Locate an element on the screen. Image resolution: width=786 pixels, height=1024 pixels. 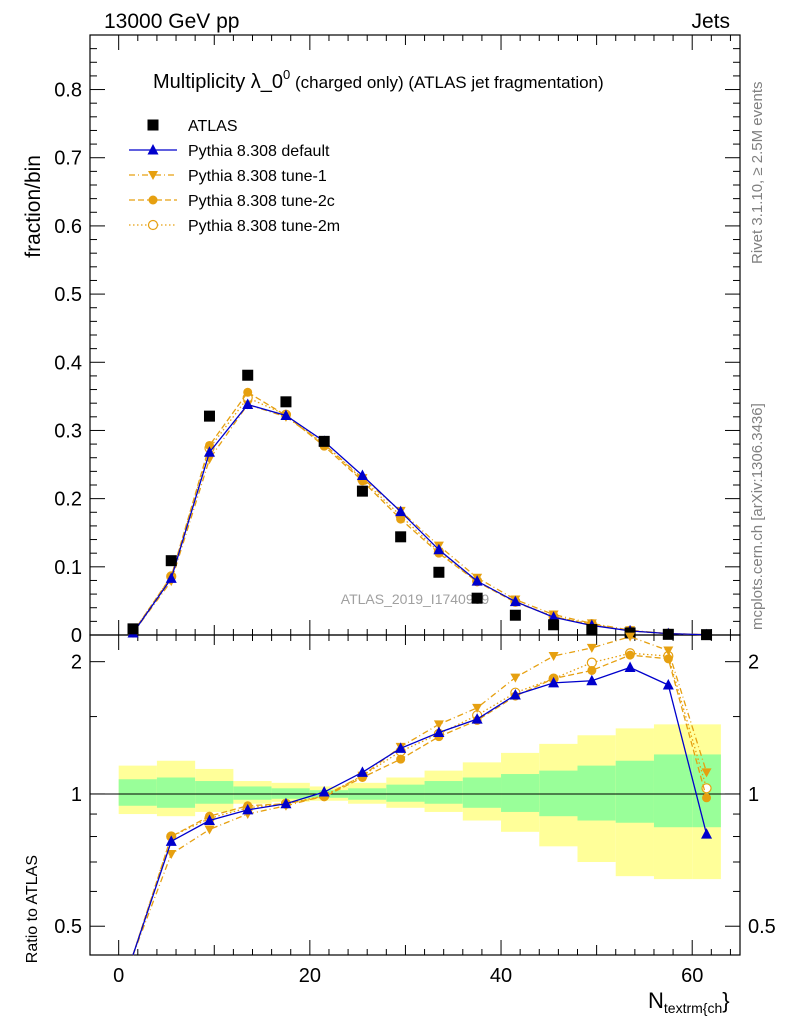
main-ytick-label: 0.3 is located at coordinates (68, 431).